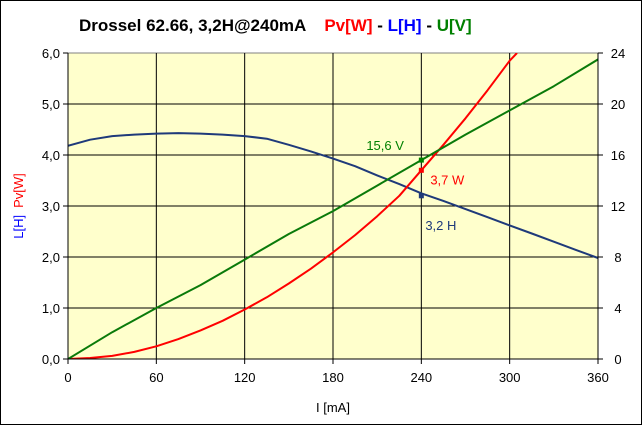 This screenshot has width=642, height=425. I want to click on y-right-tick-label: 4, so click(617, 308).